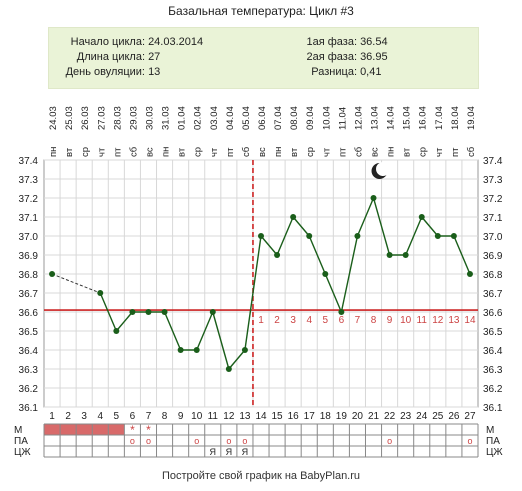  What do you see at coordinates (454, 416) in the screenshot?
I see `day-number-label: 26` at bounding box center [454, 416].